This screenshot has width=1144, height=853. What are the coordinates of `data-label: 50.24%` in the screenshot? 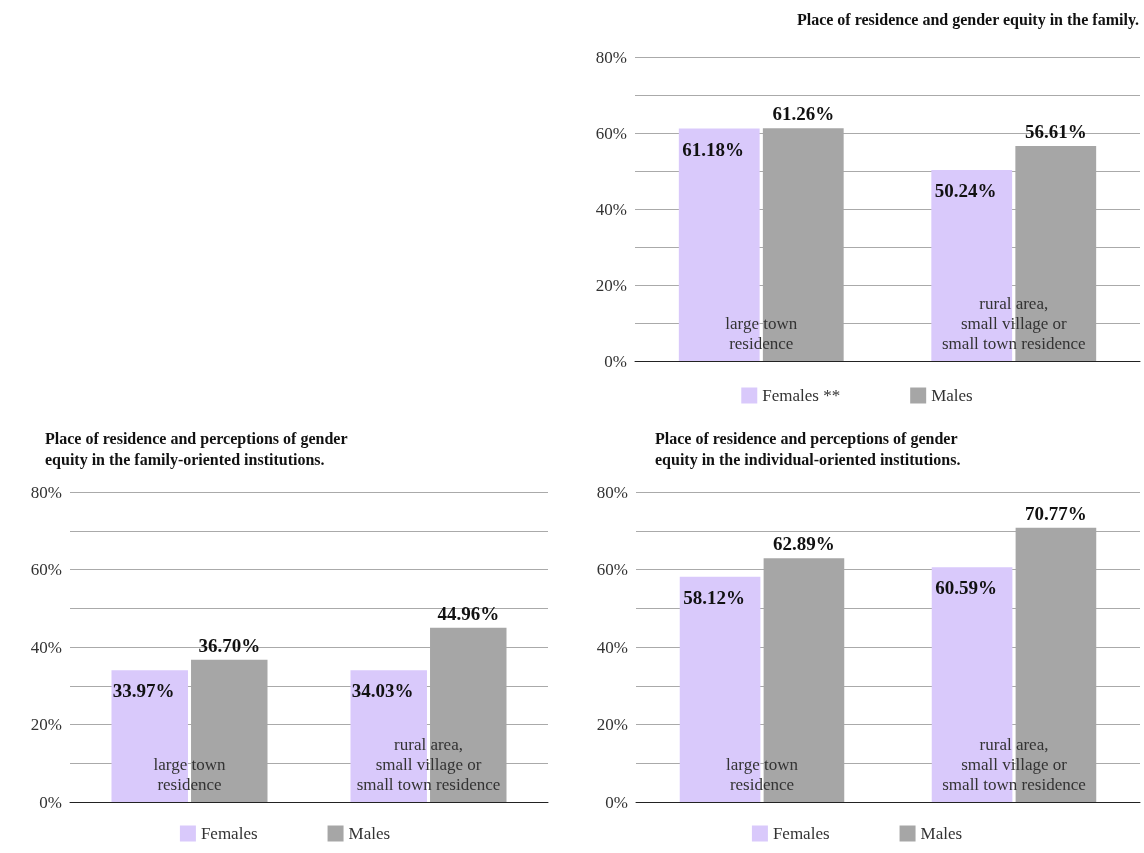 It's located at (965, 191).